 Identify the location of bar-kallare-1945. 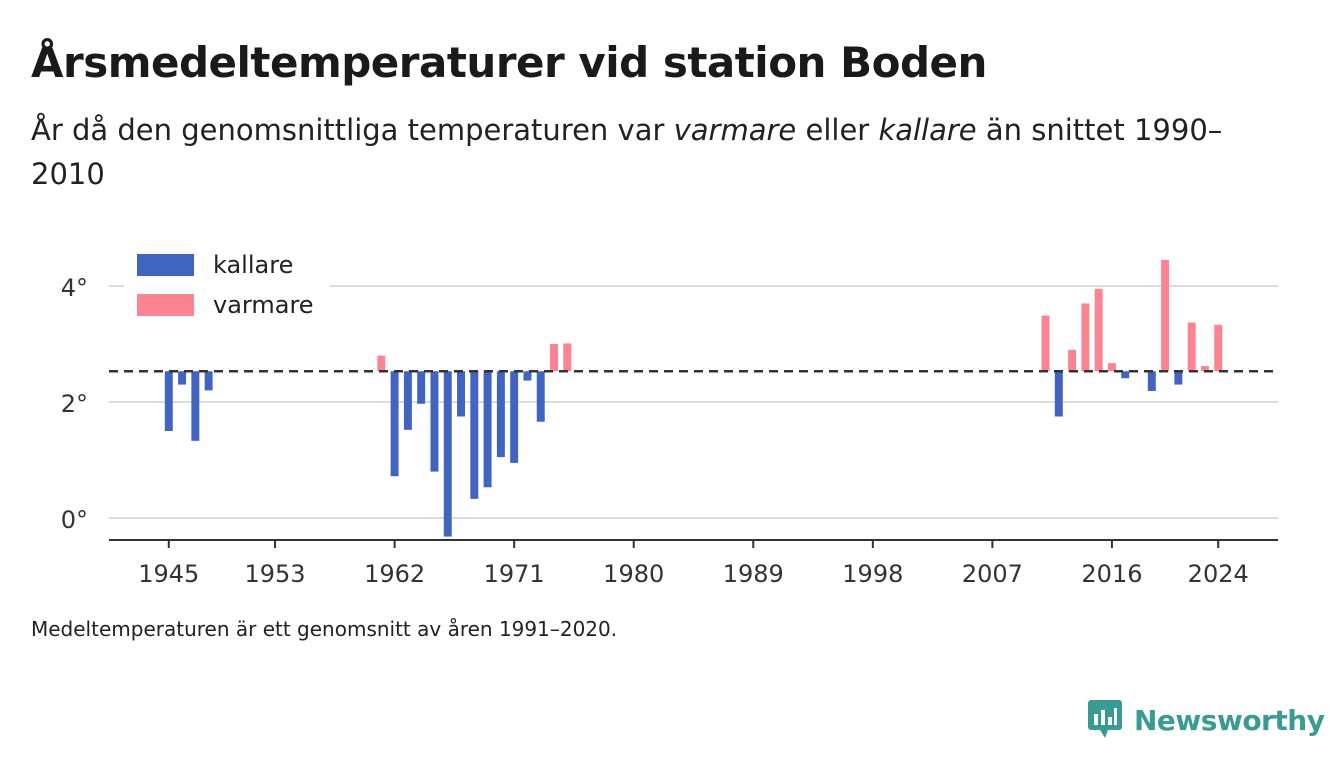
(168, 401).